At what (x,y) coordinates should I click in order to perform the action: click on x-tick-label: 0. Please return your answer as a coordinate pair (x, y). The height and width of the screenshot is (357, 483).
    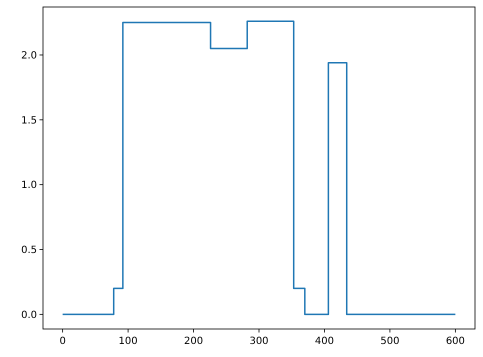
    Looking at the image, I should click on (62, 341).